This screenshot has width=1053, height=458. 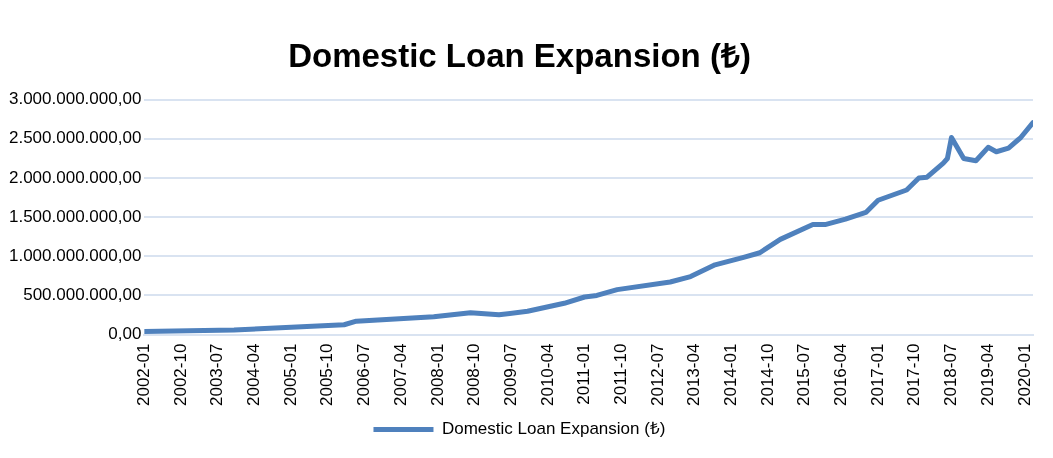 I want to click on x-tick-label: 2019-04, so click(x=987, y=374).